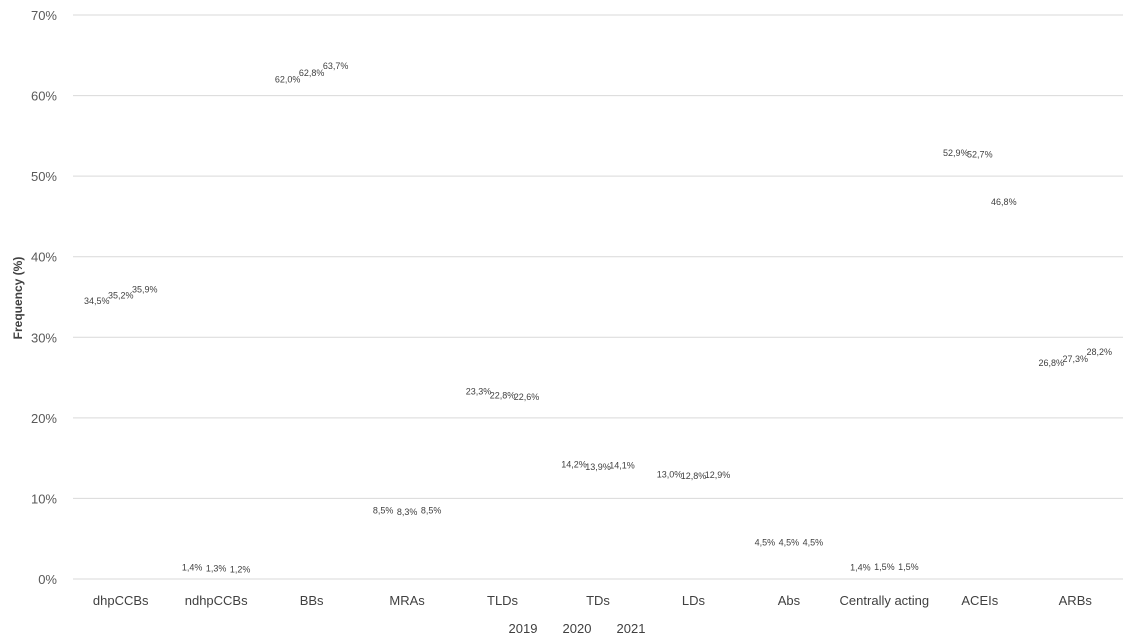 Image resolution: width=1123 pixels, height=638 pixels. What do you see at coordinates (503, 600) in the screenshot?
I see `category-label: TLDs` at bounding box center [503, 600].